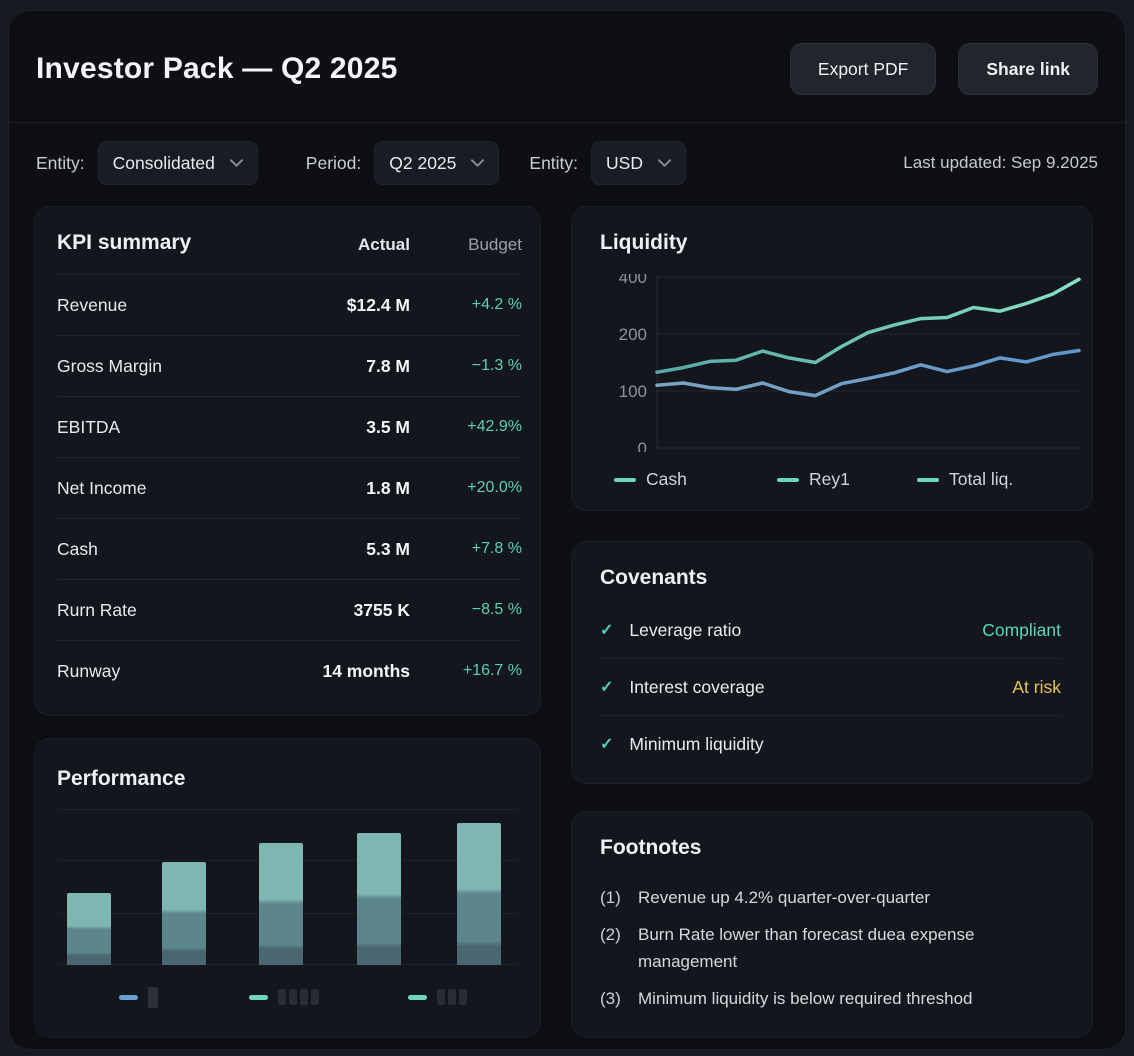  Describe the element at coordinates (287, 809) in the screenshot. I see `gridline` at that location.